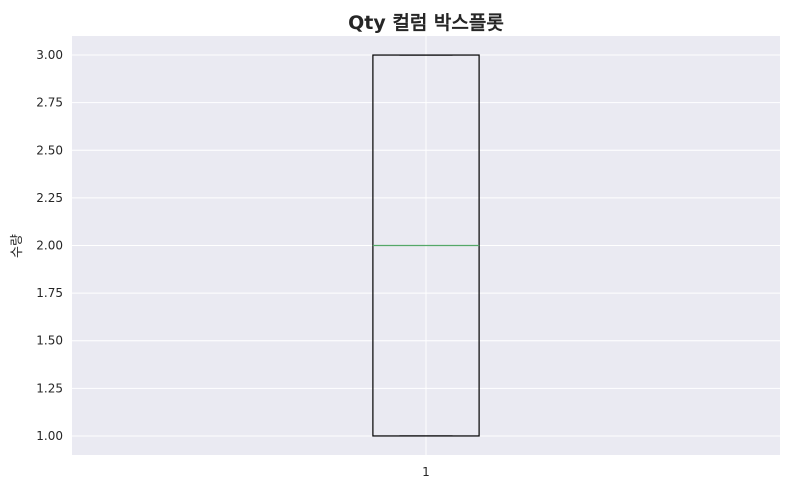  What do you see at coordinates (49, 55) in the screenshot?
I see `y-tick-label: 3.00` at bounding box center [49, 55].